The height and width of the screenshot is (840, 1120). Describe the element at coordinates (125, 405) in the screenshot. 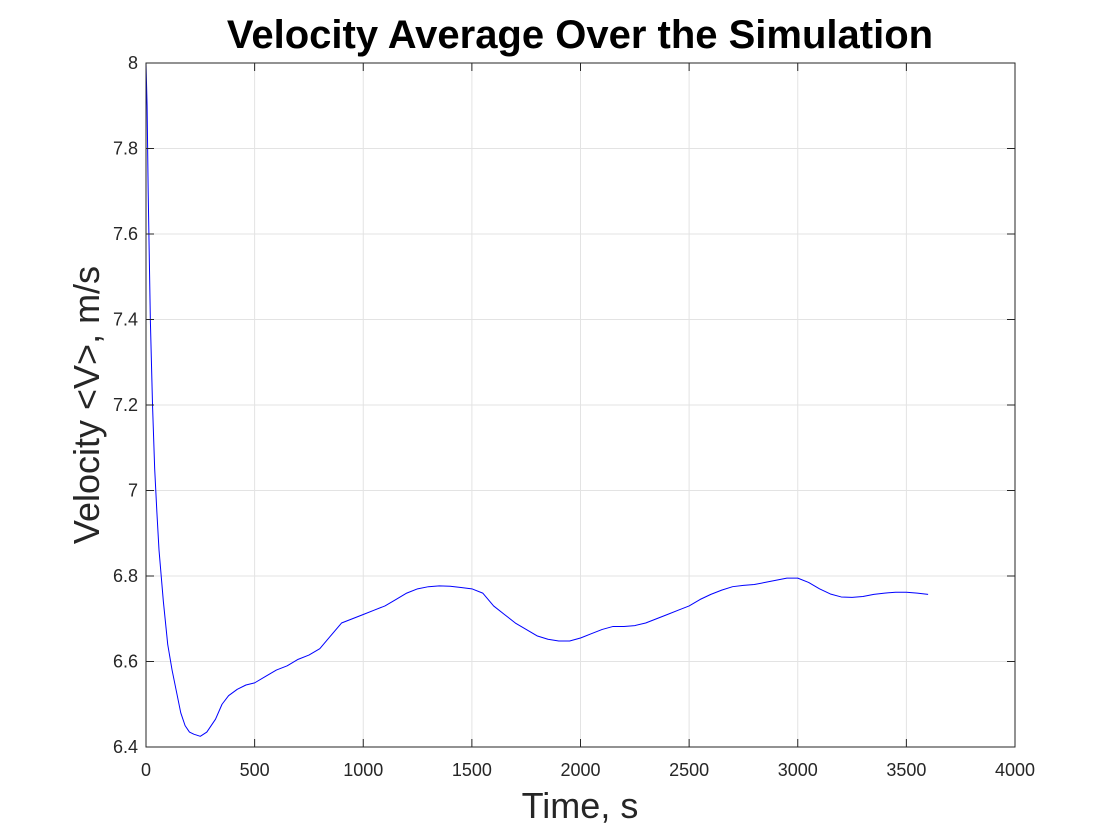

I see `y-tick-label: 7.2` at that location.